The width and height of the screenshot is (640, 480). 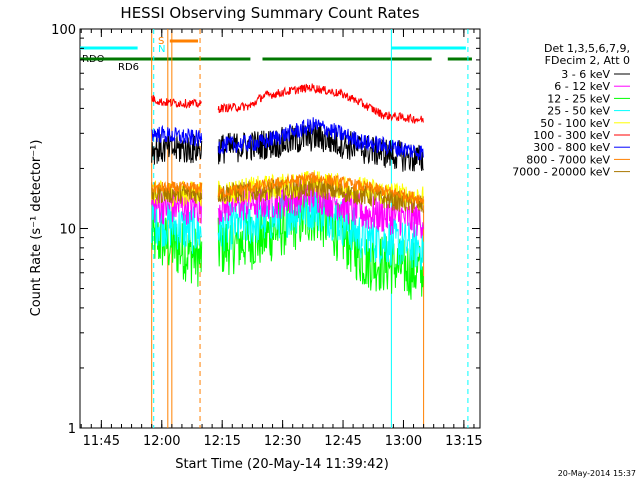 What do you see at coordinates (575, 123) in the screenshot?
I see `legend-entry-label-4: 50 - 100 keV` at bounding box center [575, 123].